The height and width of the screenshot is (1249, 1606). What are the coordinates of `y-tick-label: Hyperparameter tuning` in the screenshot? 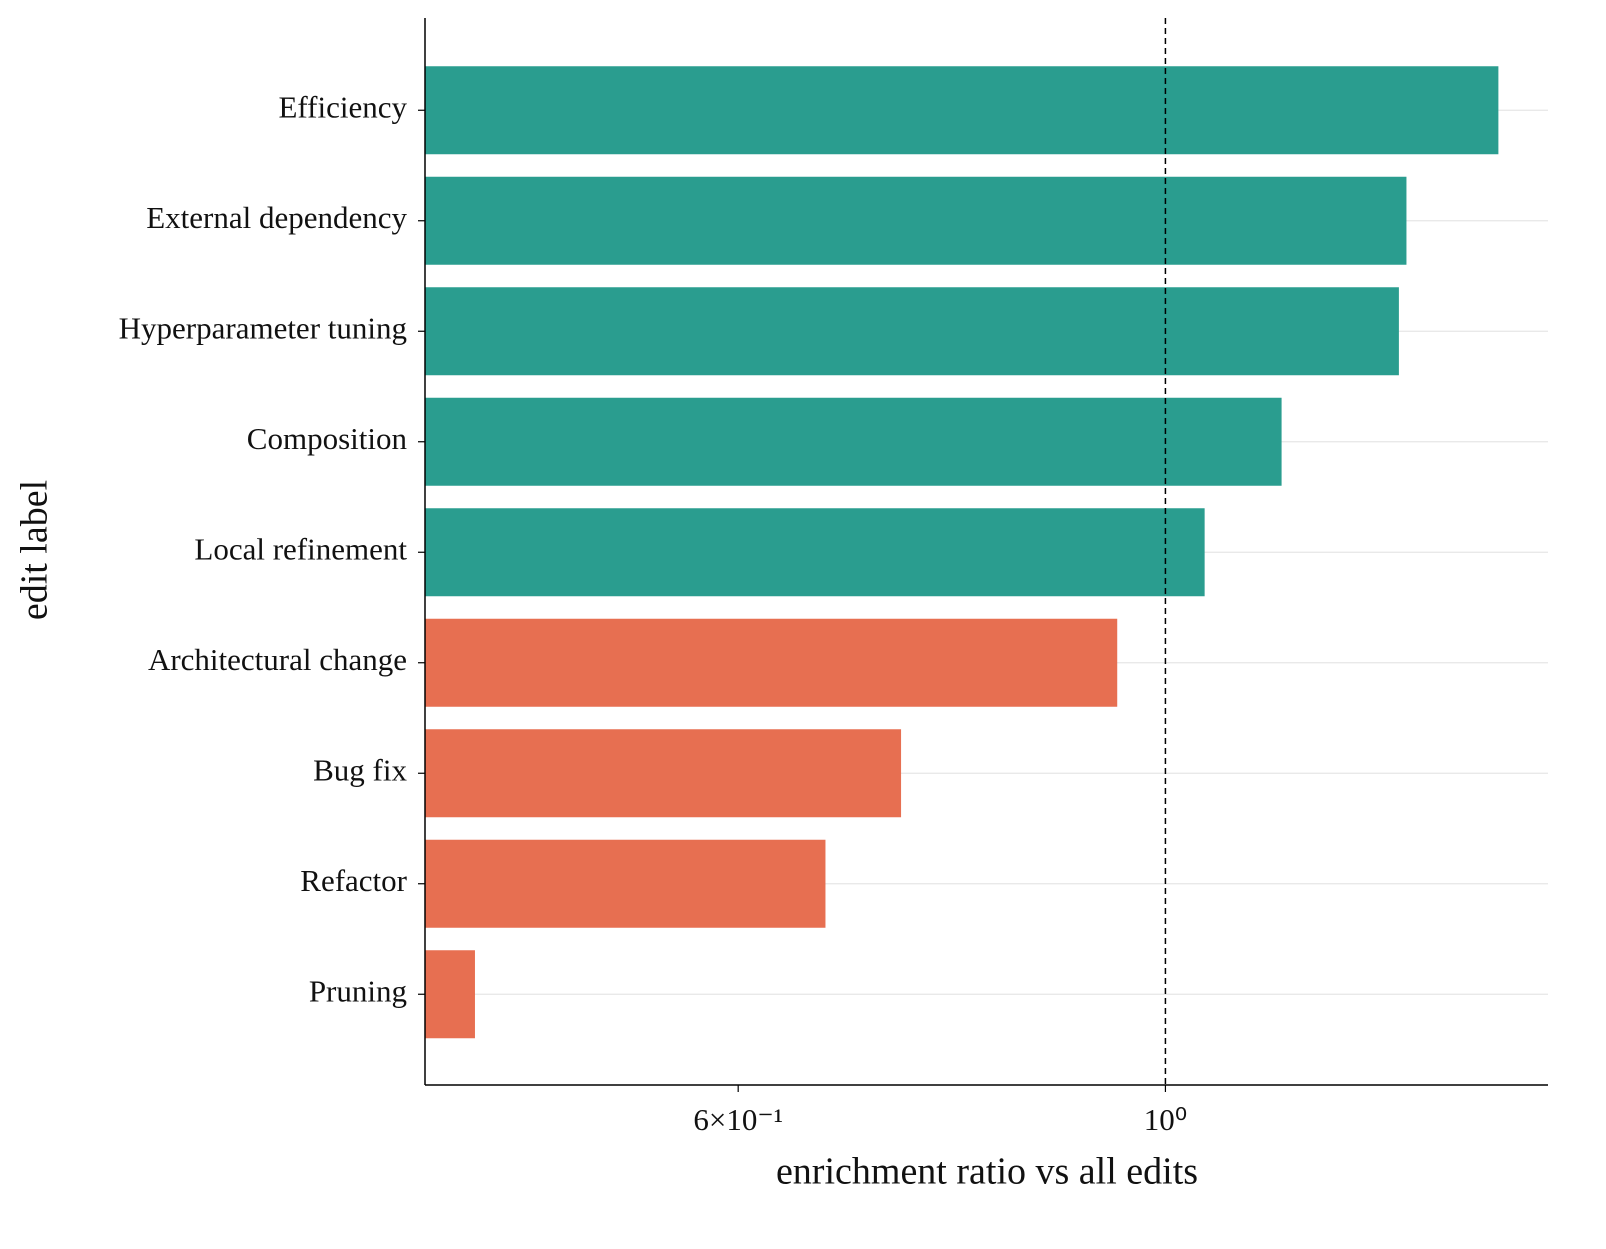 It's located at (263, 327).